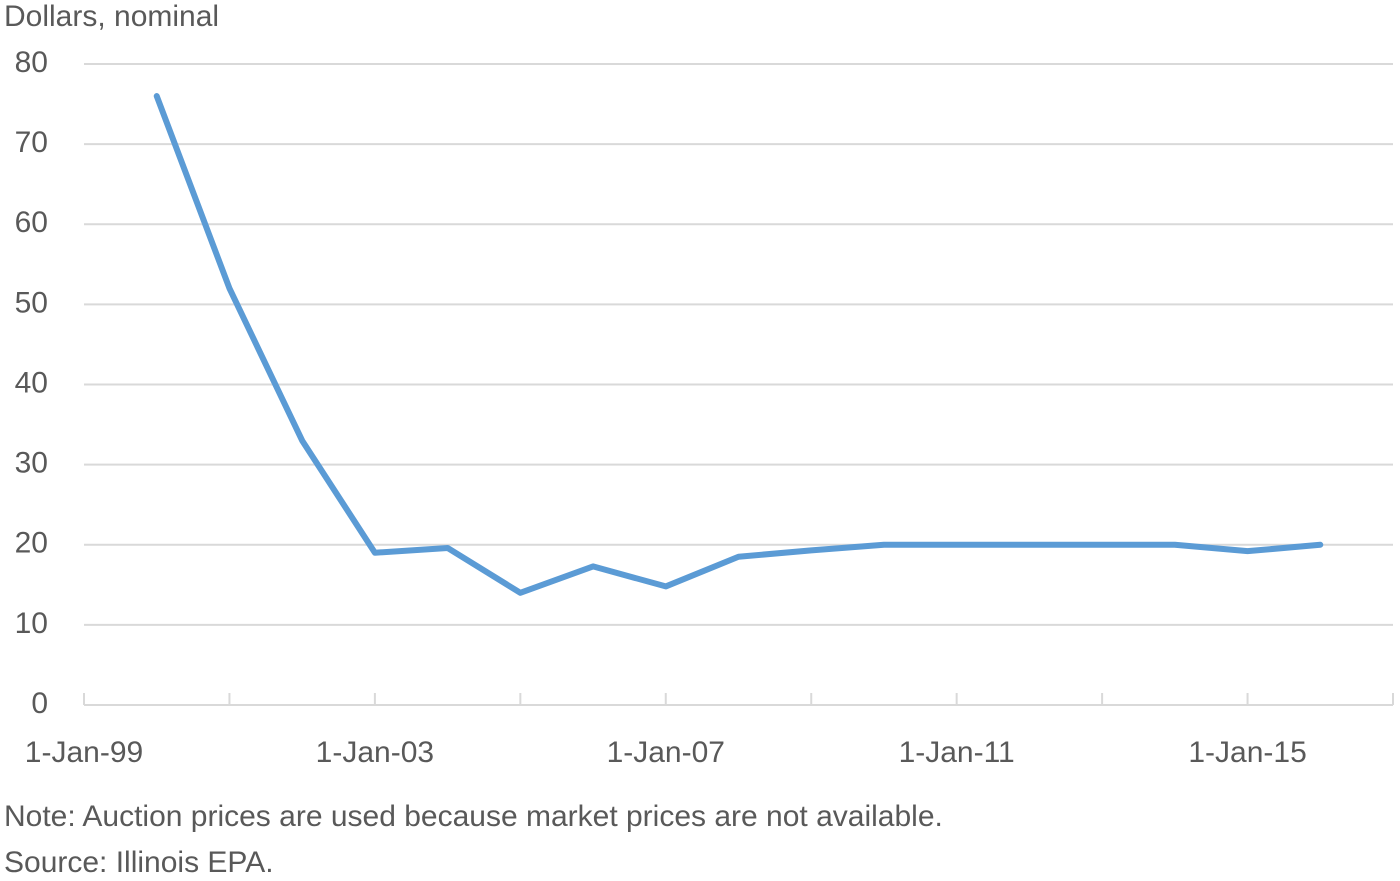 The image size is (1400, 881). Describe the element at coordinates (957, 752) in the screenshot. I see `x-tick-label: 1-Jan-11` at that location.